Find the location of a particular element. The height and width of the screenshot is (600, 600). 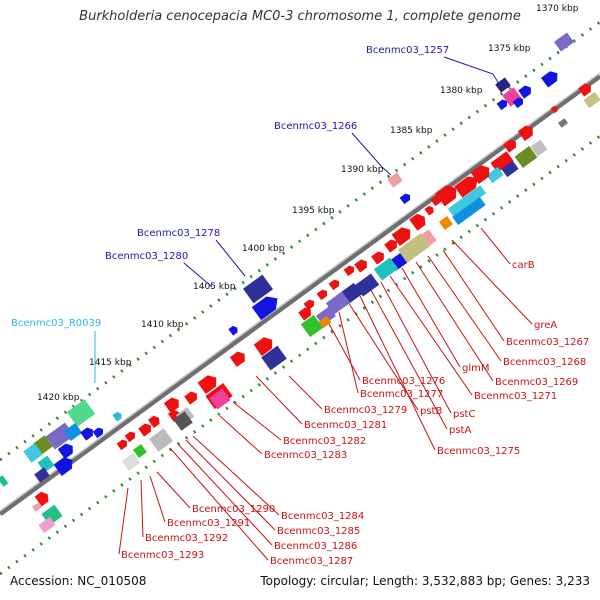

gene-label-bottom: Bcenmc03_1284 is located at coordinates (322, 516).